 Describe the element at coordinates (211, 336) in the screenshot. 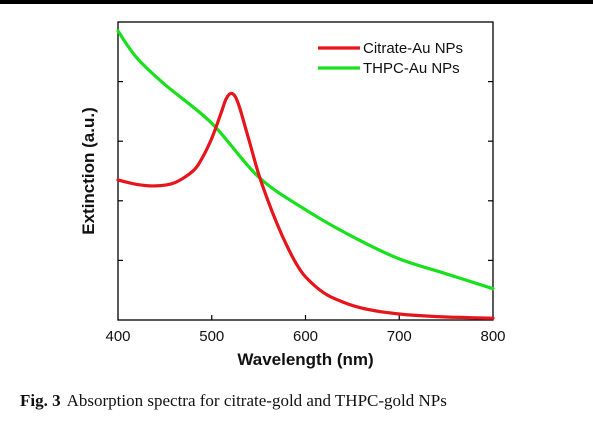

I see `x-tick-label-500: 500` at that location.